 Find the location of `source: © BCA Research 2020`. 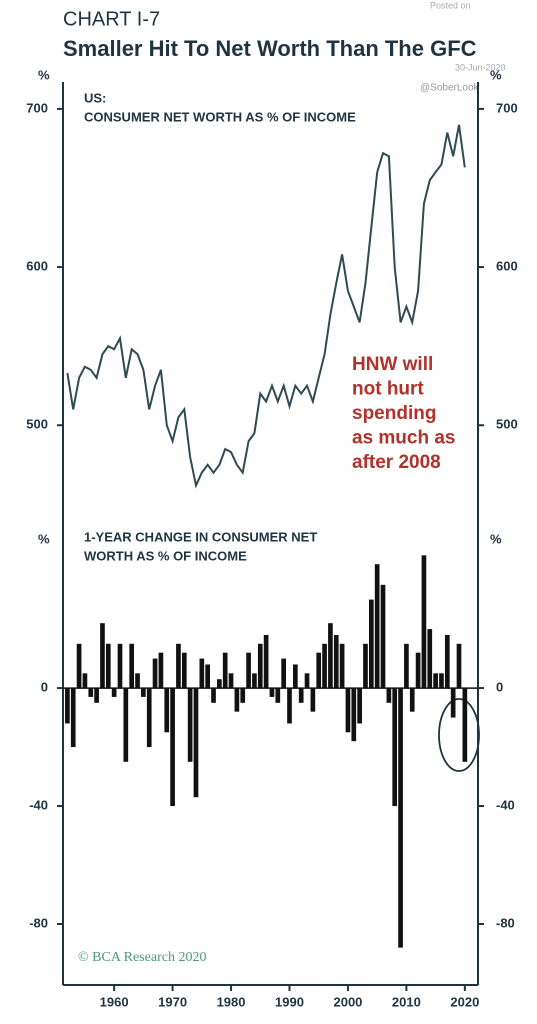

source: © BCA Research 2020 is located at coordinates (142, 957).